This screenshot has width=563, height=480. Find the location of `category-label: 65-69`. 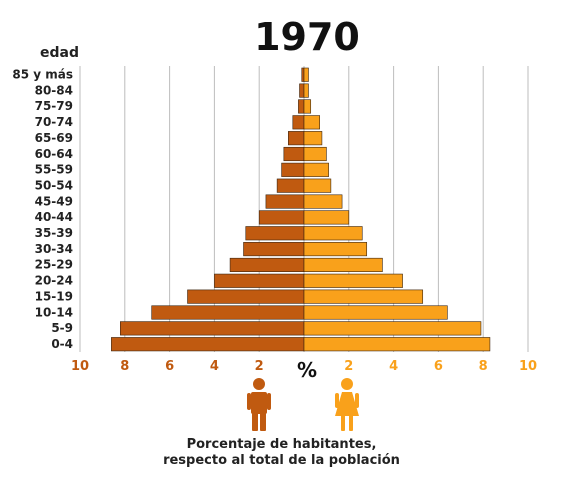

category-label: 65-69 is located at coordinates (54, 138).